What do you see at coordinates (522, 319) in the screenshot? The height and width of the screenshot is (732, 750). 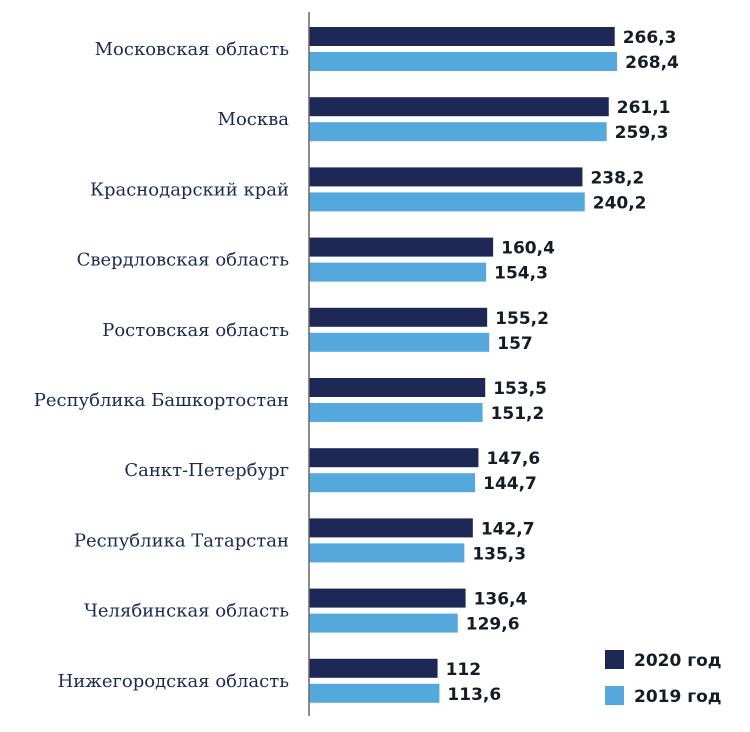 I see `data-label: 155,2` at bounding box center [522, 319].